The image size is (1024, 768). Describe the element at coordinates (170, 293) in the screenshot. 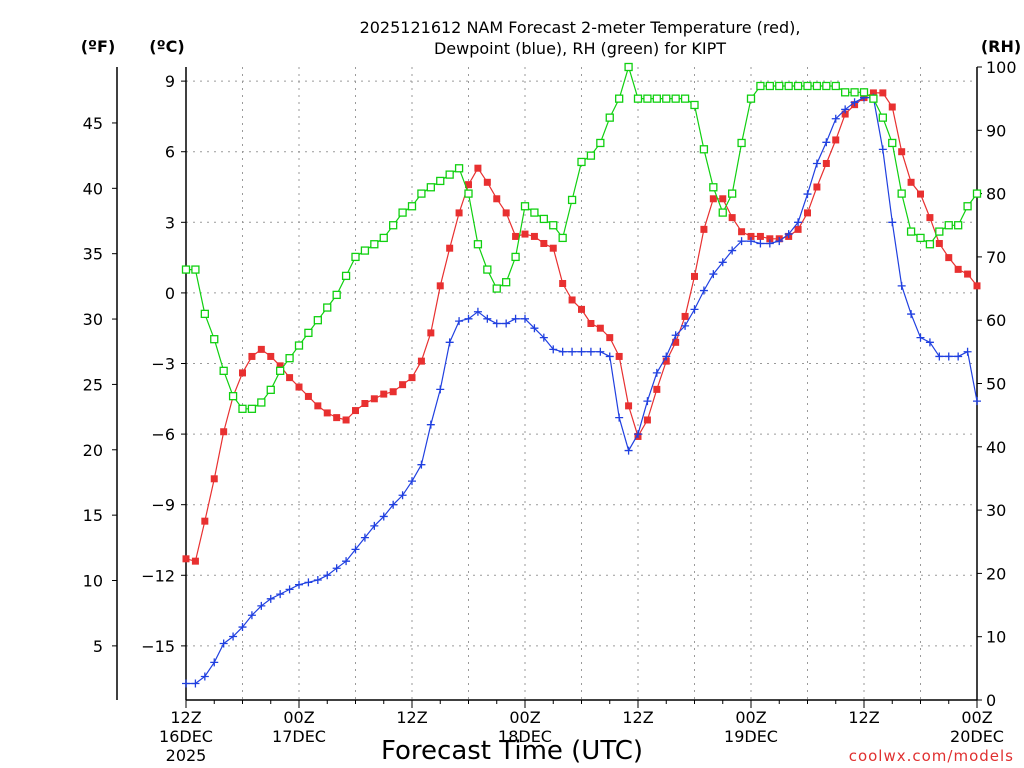

I see `celsius-tick-label: 0` at that location.